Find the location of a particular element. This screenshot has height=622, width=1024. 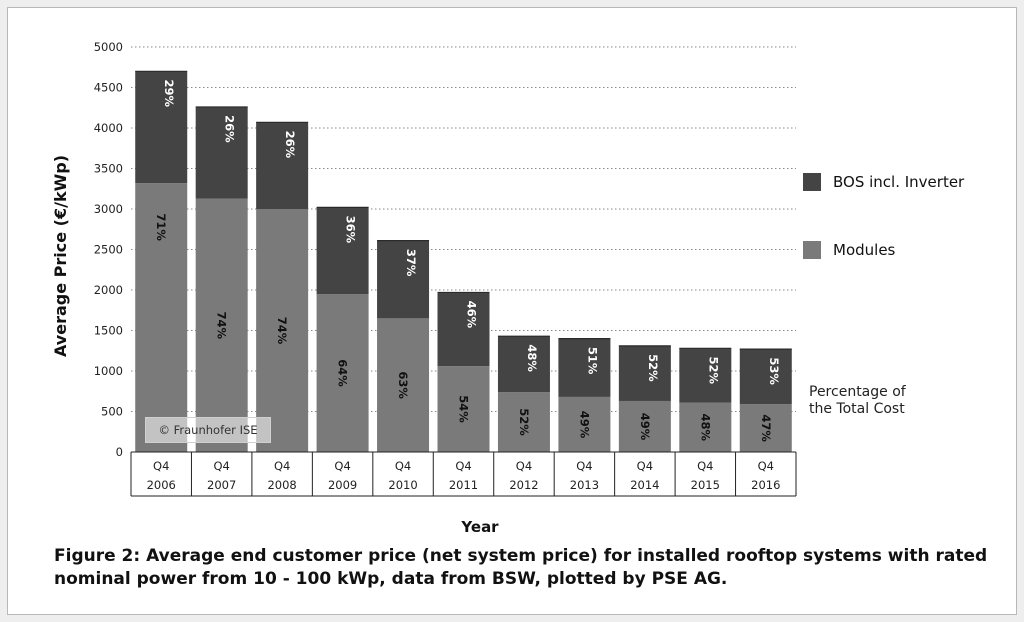

modules-percent-label: 71% is located at coordinates (161, 227).